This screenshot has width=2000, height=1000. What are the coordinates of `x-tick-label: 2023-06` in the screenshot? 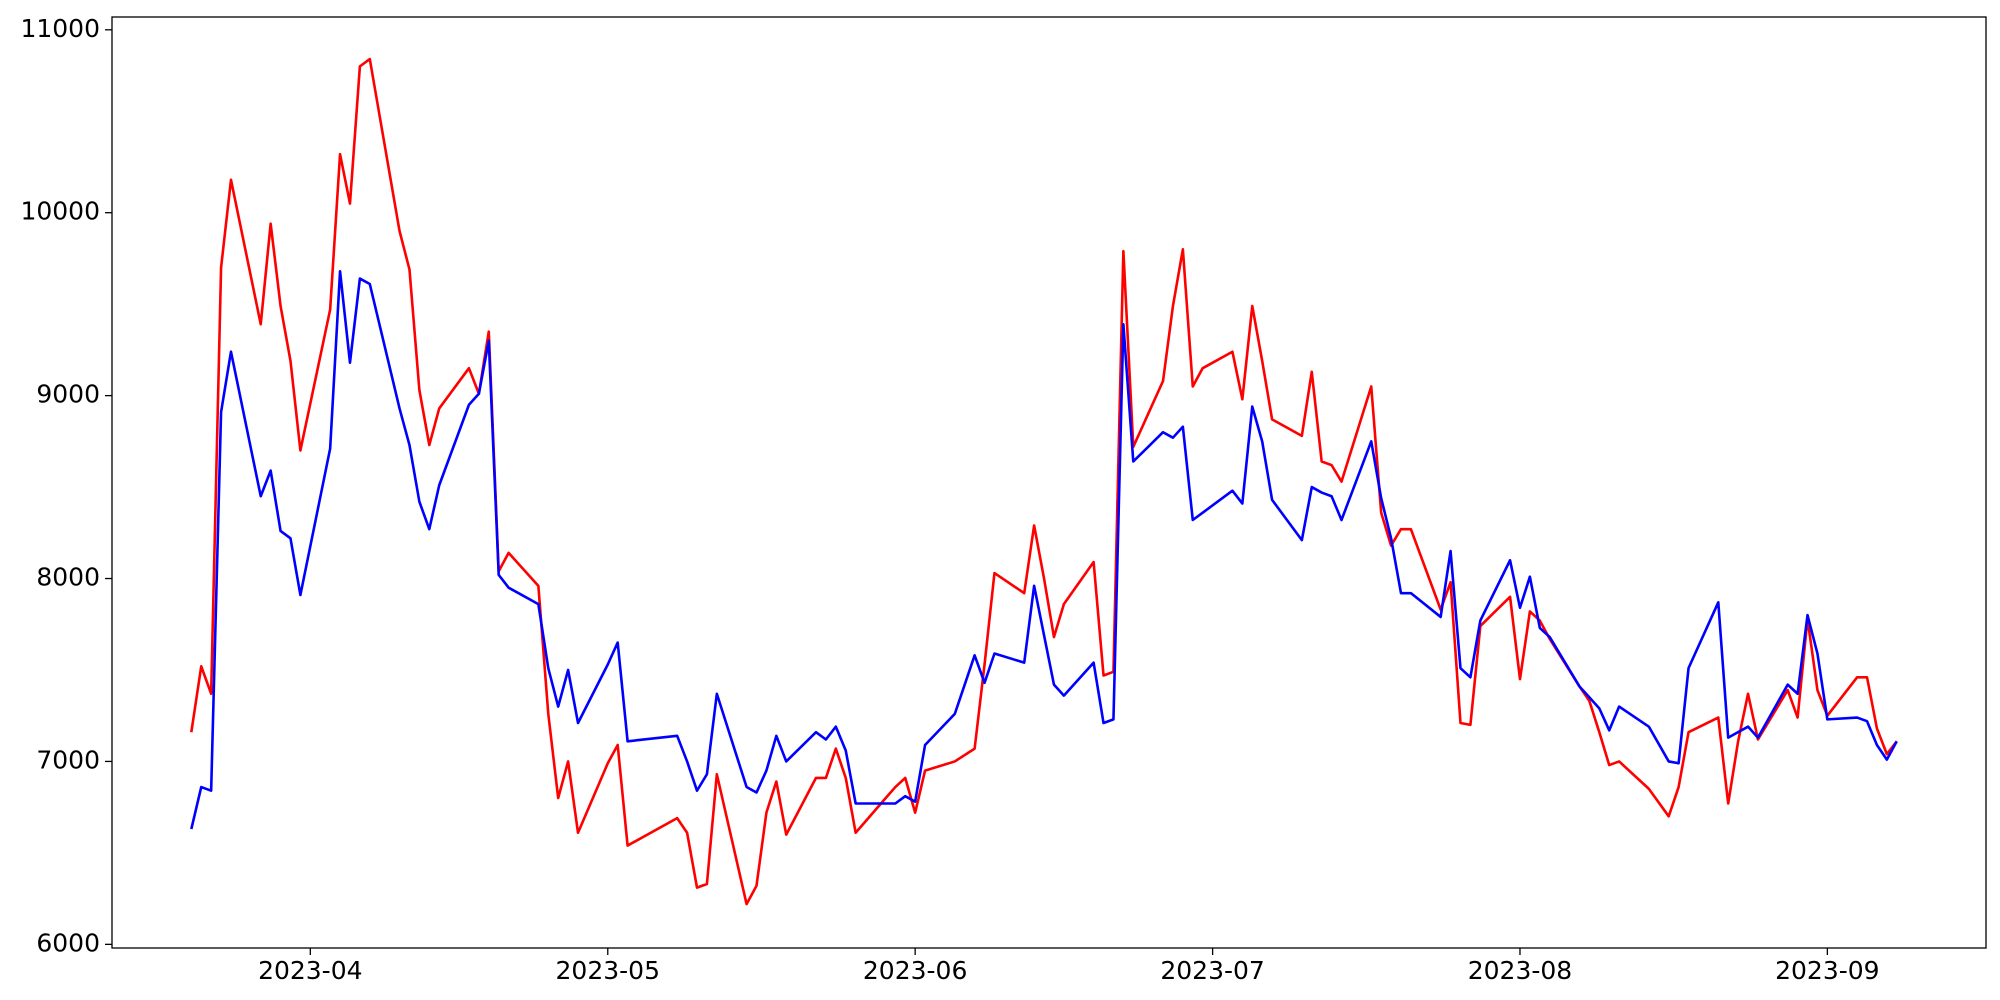 It's located at (915, 970).